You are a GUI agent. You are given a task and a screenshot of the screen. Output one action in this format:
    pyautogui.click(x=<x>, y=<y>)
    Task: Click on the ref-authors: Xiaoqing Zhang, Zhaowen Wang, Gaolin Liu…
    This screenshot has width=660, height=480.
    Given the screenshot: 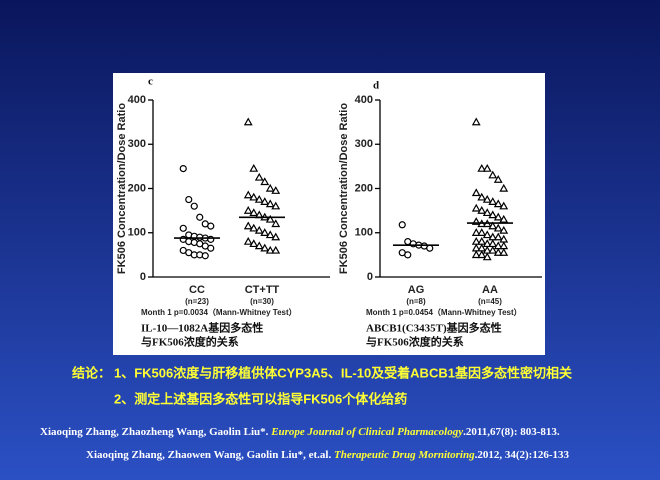 What is the action you would take?
    pyautogui.click(x=210, y=455)
    